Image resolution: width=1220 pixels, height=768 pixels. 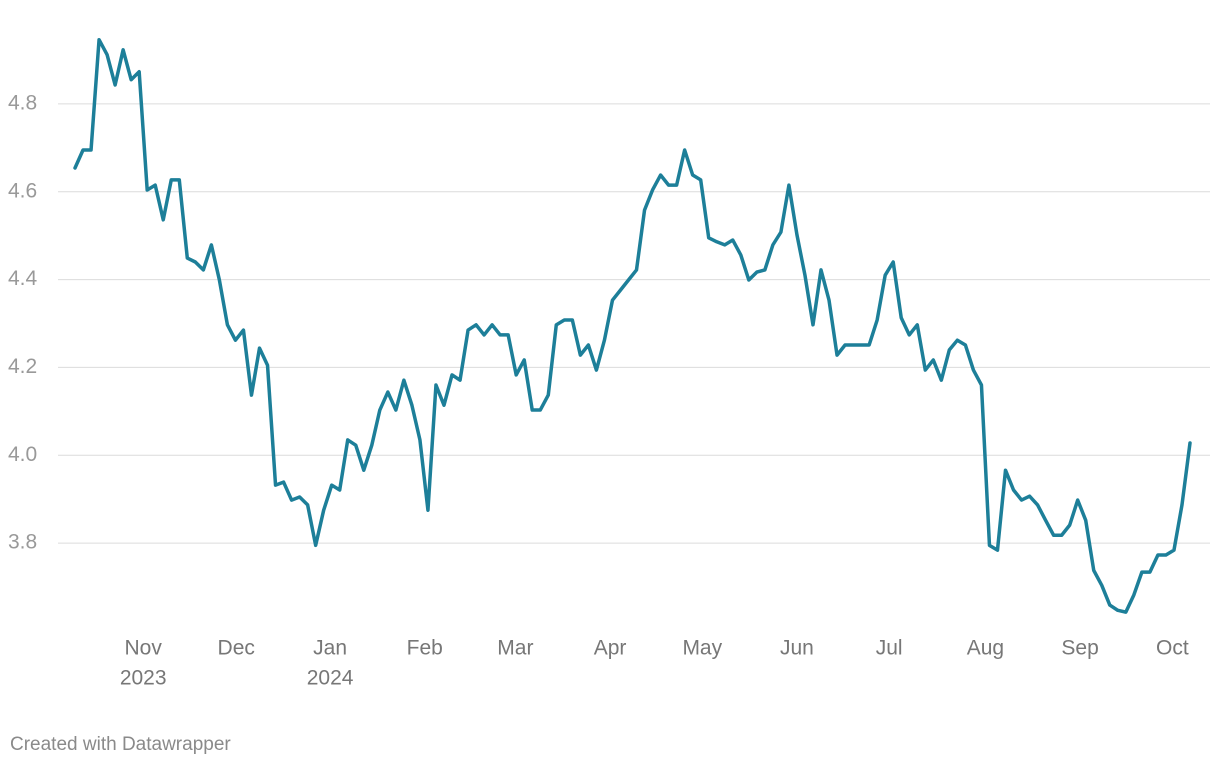 What do you see at coordinates (22, 542) in the screenshot?
I see `y-tick-label: 3.8` at bounding box center [22, 542].